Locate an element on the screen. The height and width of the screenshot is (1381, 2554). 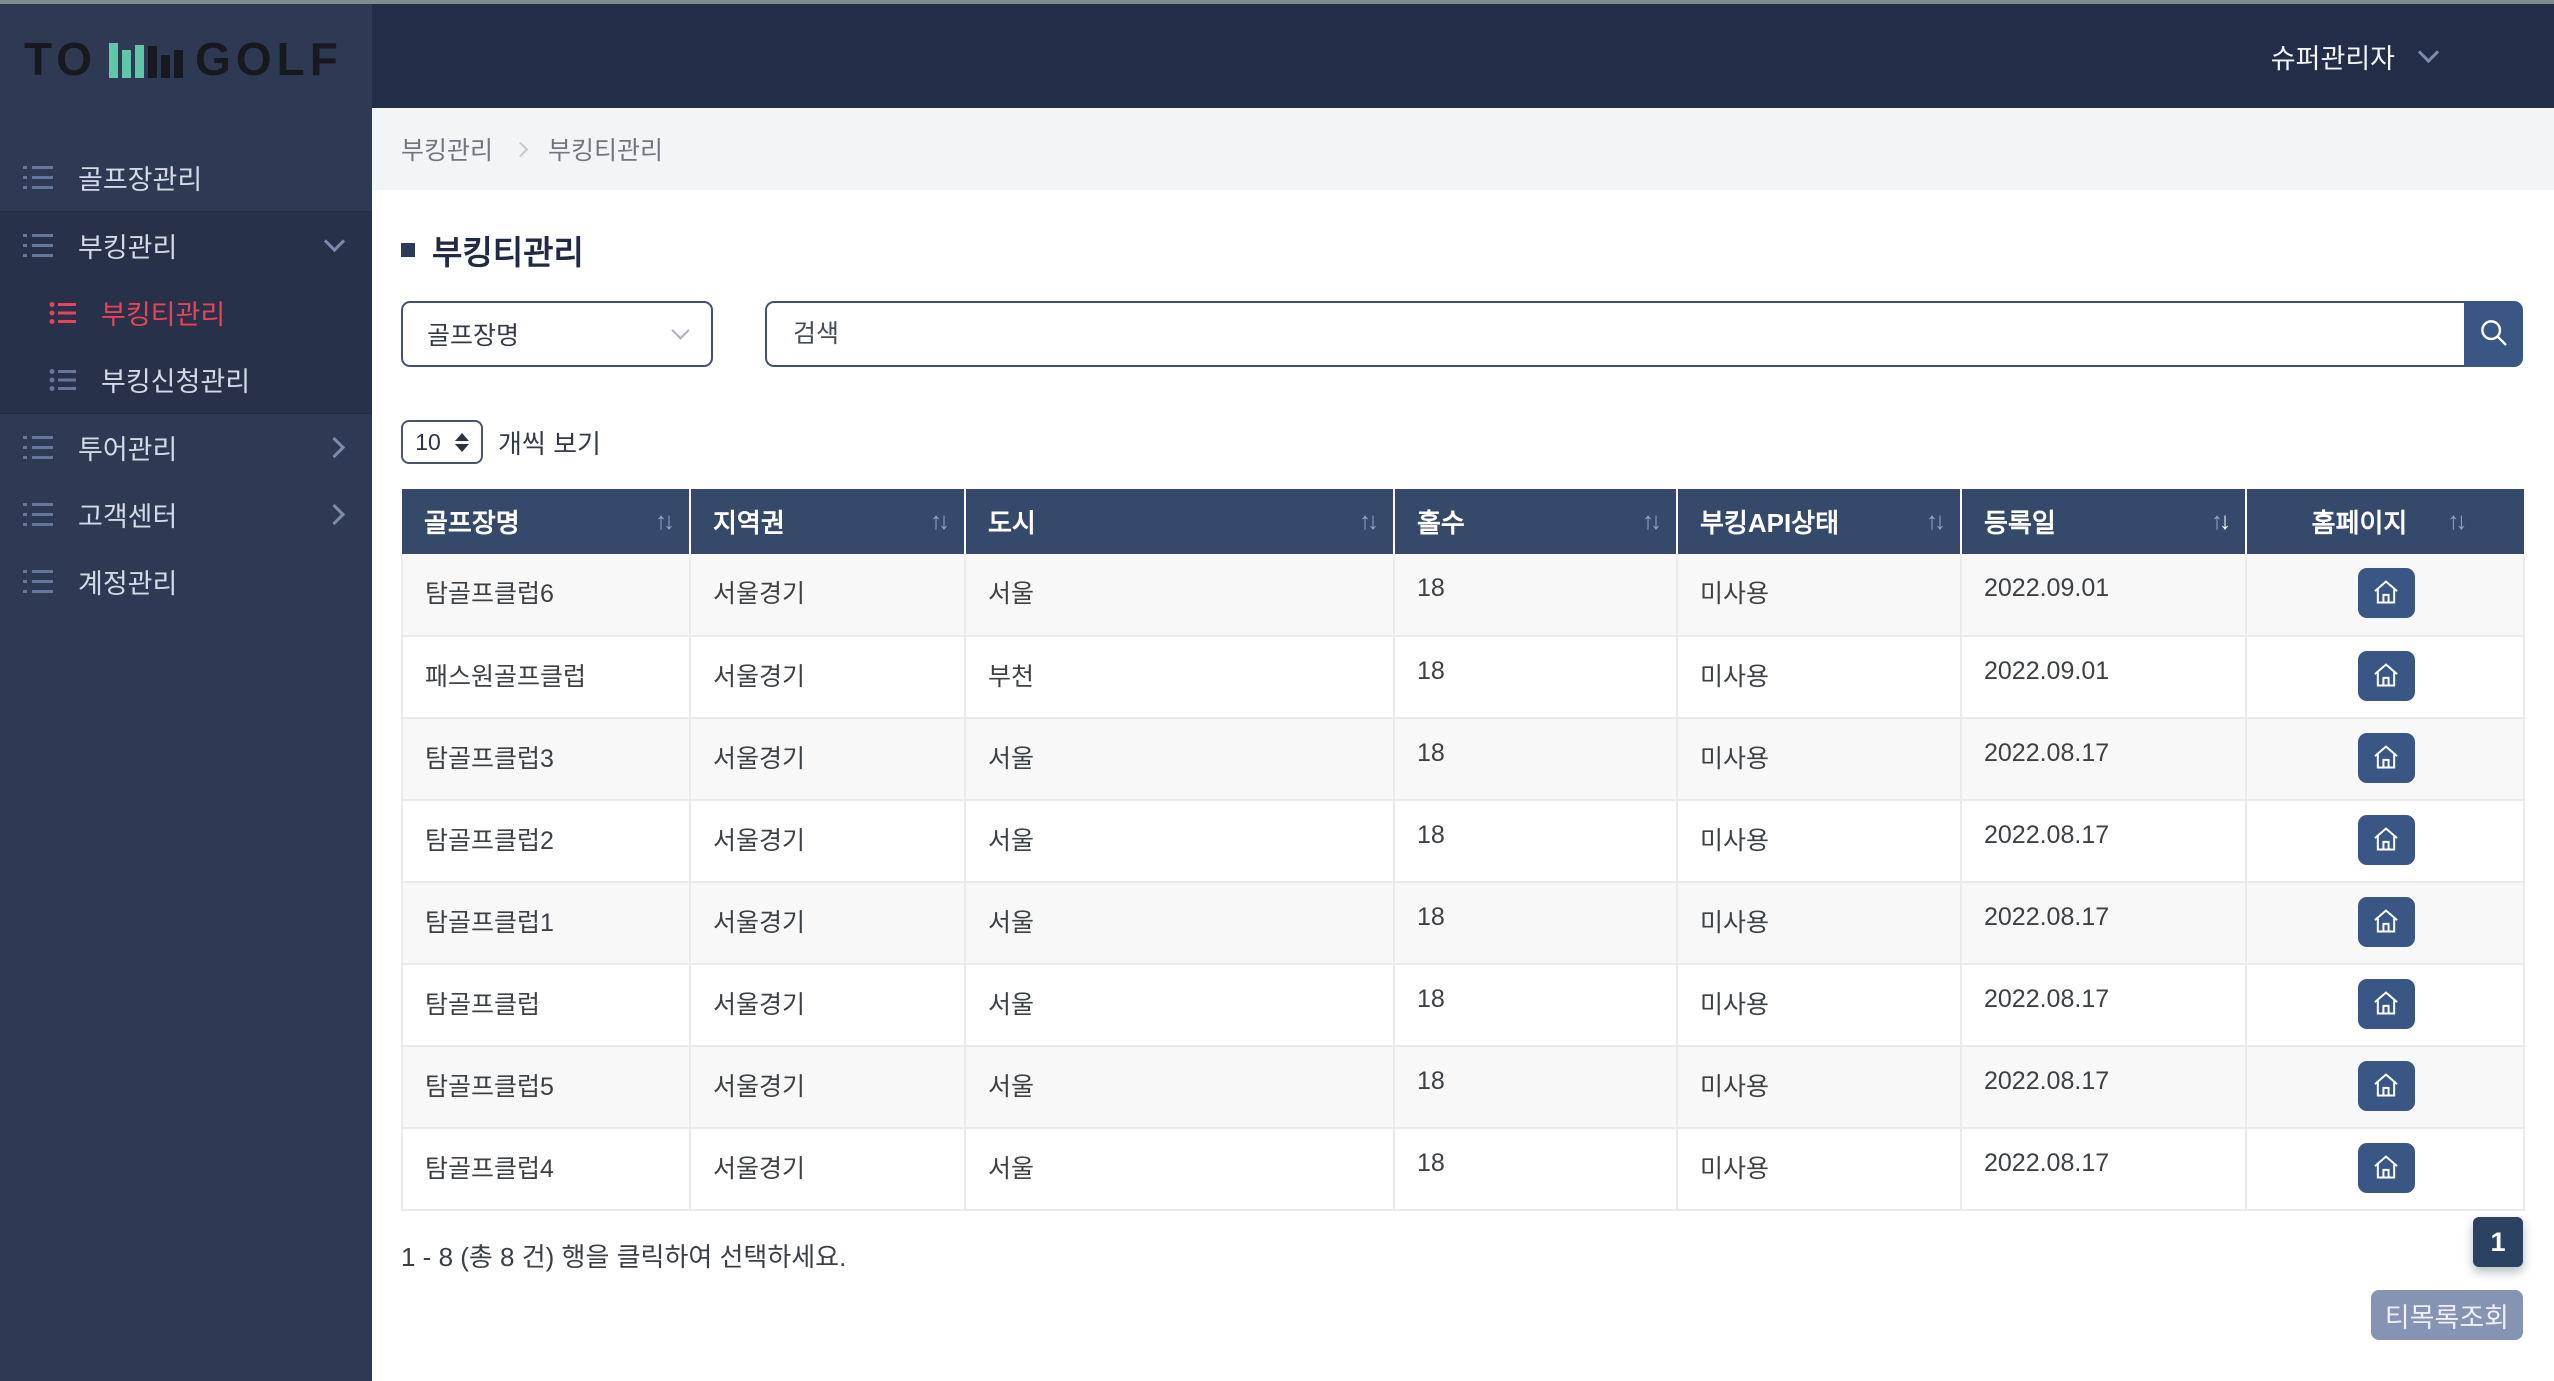
column-header-holes: 홀수 ↑↓ is located at coordinates (1536, 521).